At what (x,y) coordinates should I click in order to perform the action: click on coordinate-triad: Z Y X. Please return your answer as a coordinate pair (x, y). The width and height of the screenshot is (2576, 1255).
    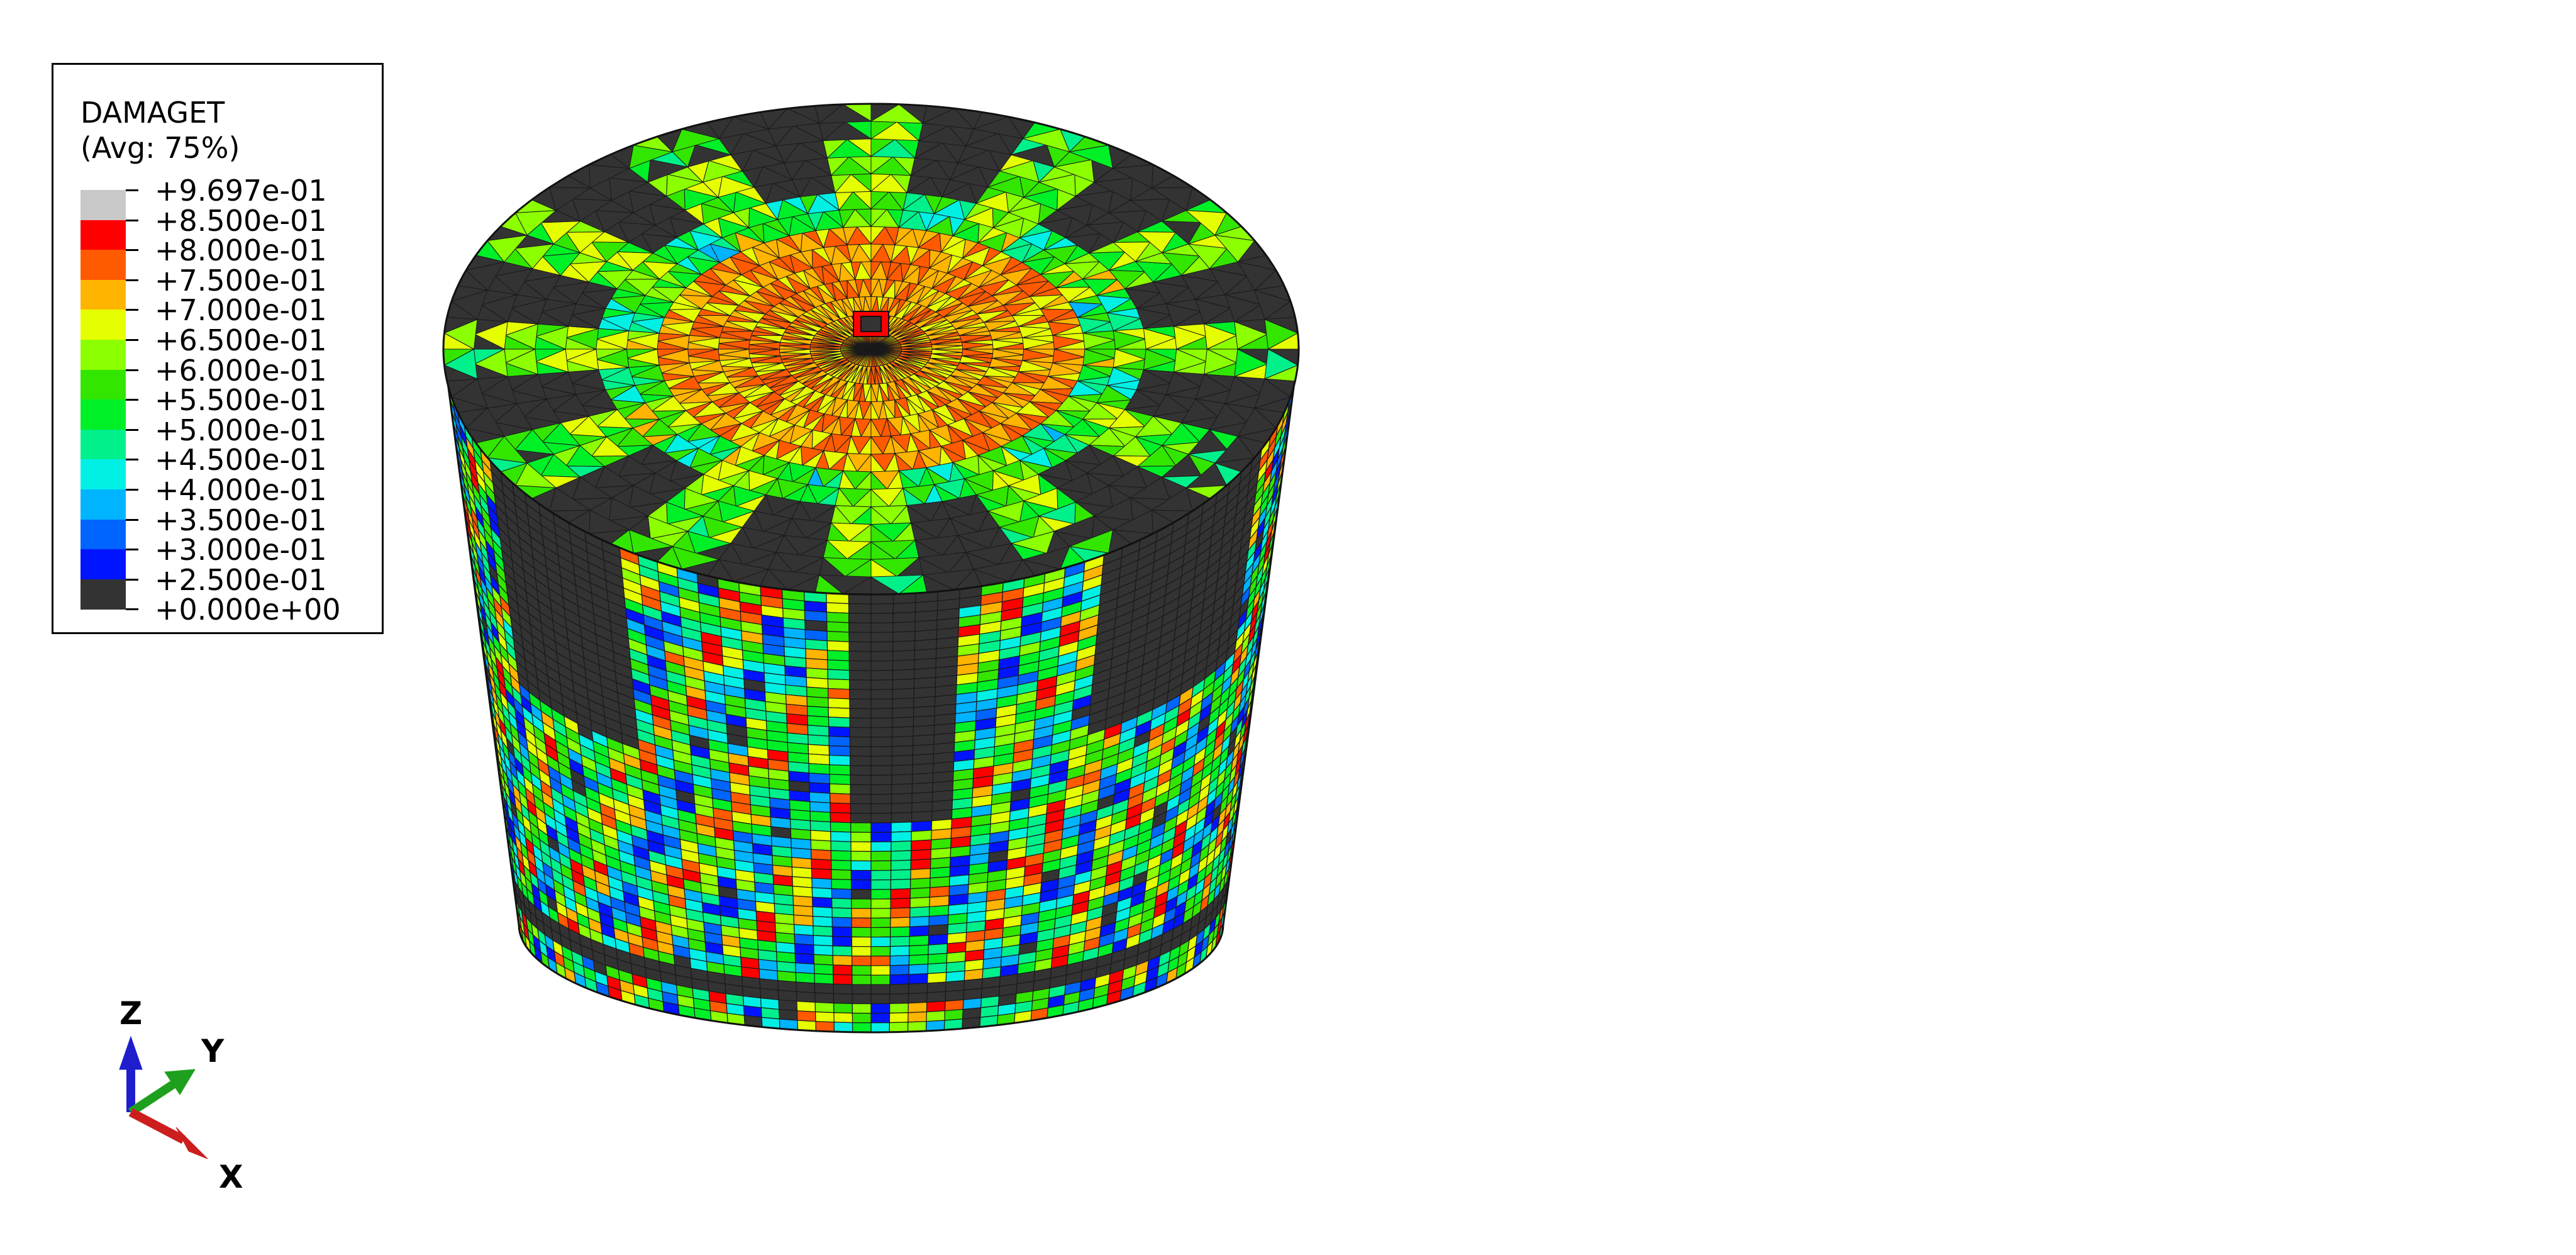
    Looking at the image, I should click on (181, 1095).